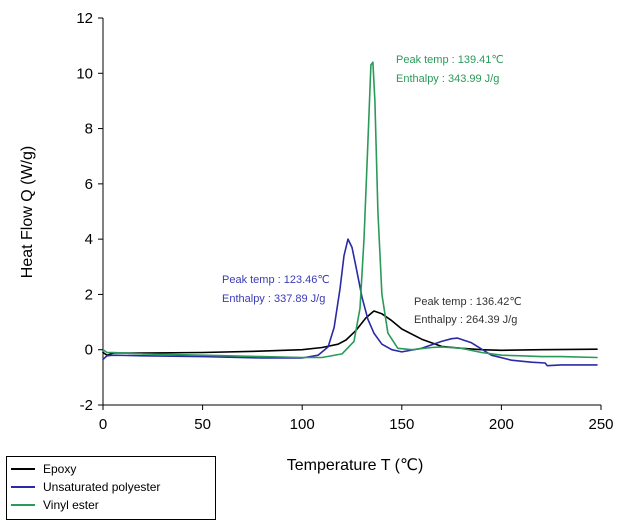 The image size is (634, 520). What do you see at coordinates (23, 469) in the screenshot?
I see `legend-swatch-epoxy` at bounding box center [23, 469].